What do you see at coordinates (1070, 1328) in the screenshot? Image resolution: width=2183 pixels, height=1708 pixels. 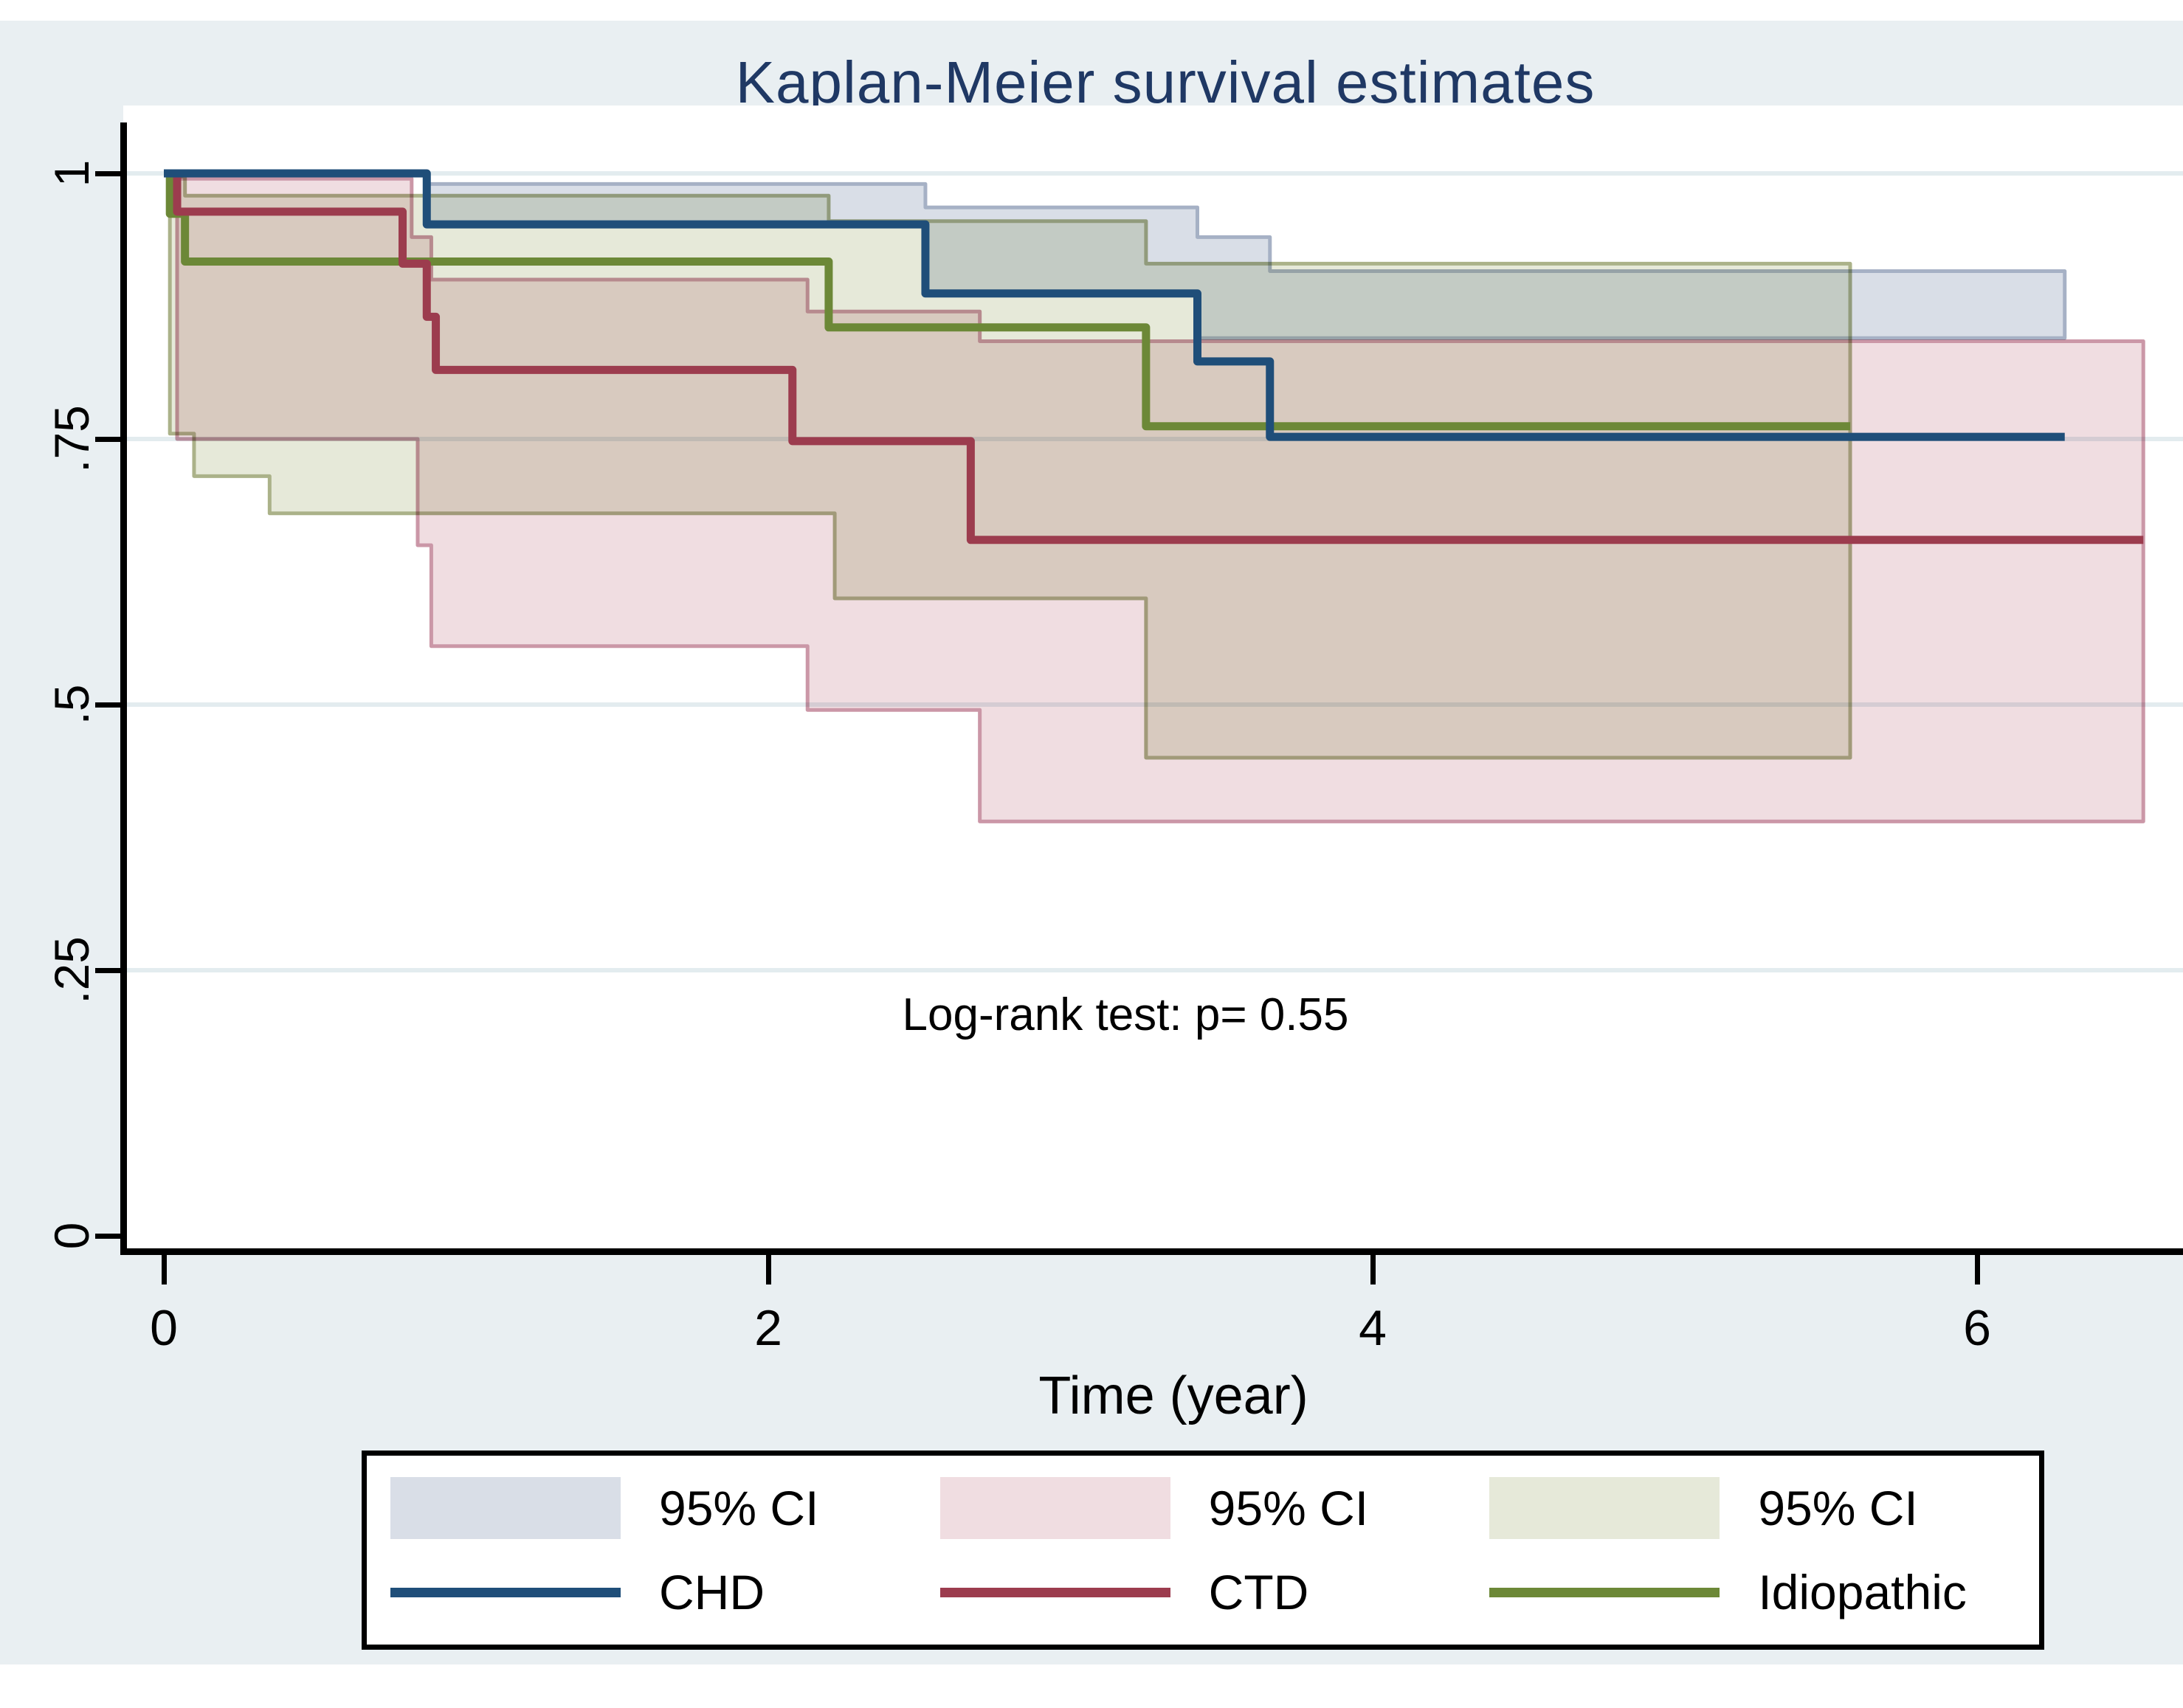 I see `x-tick-labels: 0 2 4 6` at bounding box center [1070, 1328].